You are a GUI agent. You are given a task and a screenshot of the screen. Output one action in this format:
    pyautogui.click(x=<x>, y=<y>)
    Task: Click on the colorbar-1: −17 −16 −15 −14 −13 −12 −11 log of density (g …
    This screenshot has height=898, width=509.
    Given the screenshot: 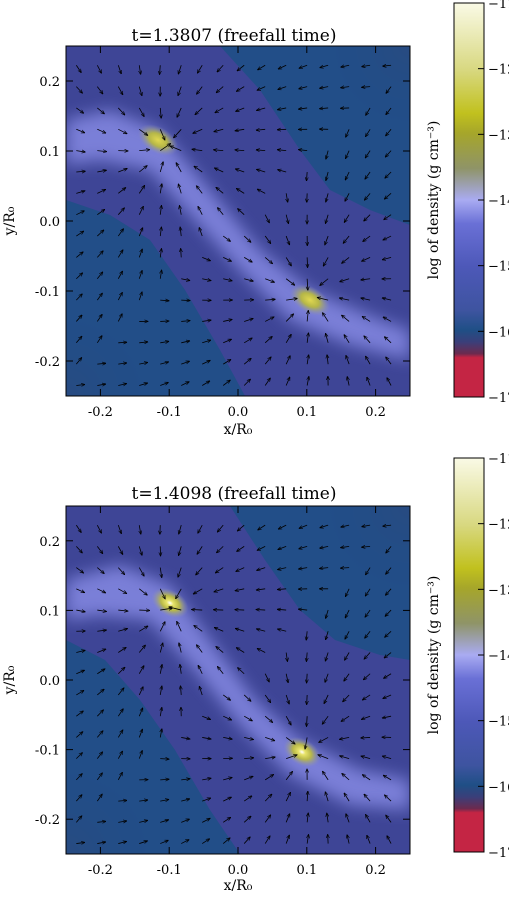 What is the action you would take?
    pyautogui.click(x=467, y=203)
    